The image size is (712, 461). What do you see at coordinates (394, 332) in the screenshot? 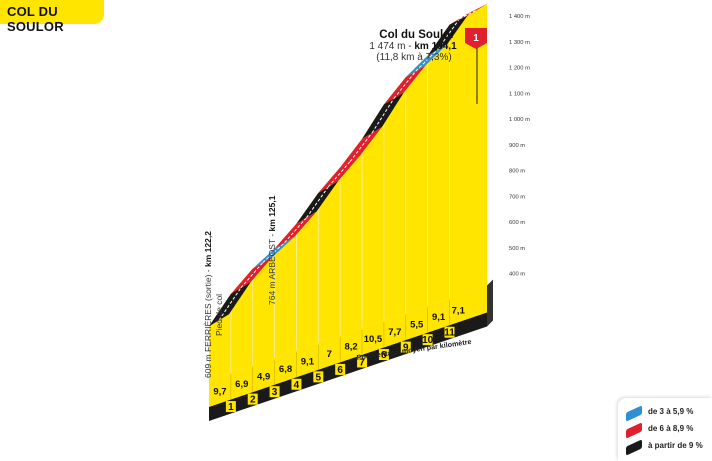
I see `gradient-label: 7,7` at bounding box center [394, 332].